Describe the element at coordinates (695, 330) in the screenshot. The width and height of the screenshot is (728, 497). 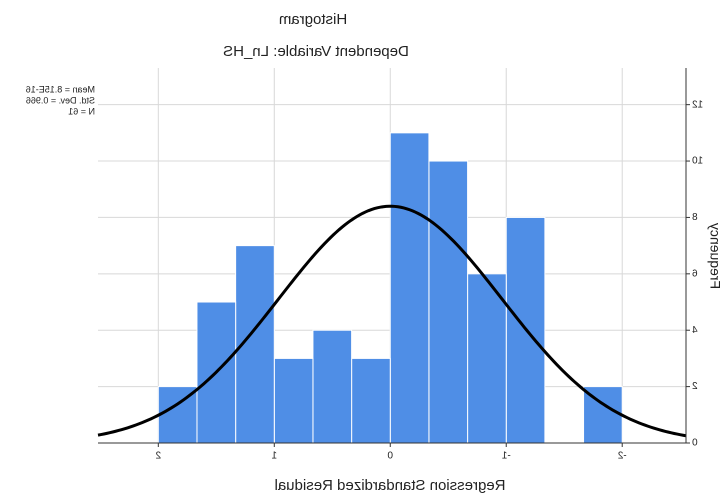
I see `y-tick-label: 4` at that location.